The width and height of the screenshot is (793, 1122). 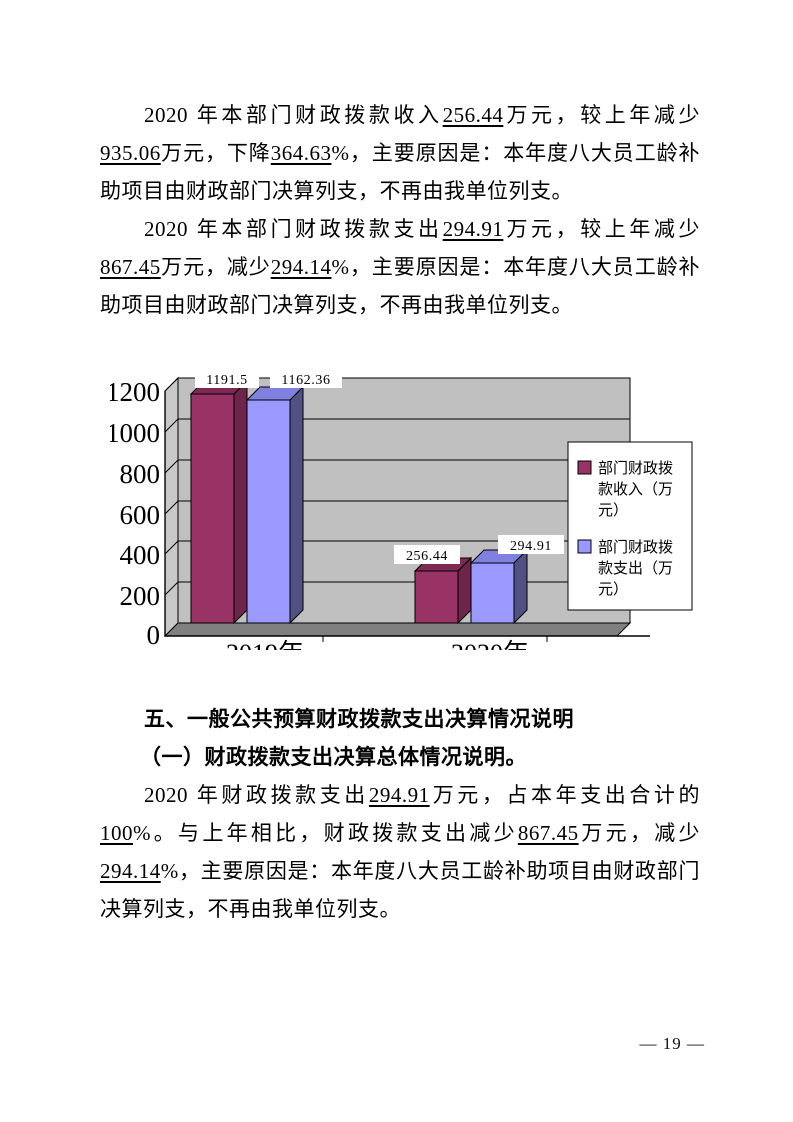 What do you see at coordinates (548, 833) in the screenshot?
I see `p3-value-decrease: 867.45` at bounding box center [548, 833].